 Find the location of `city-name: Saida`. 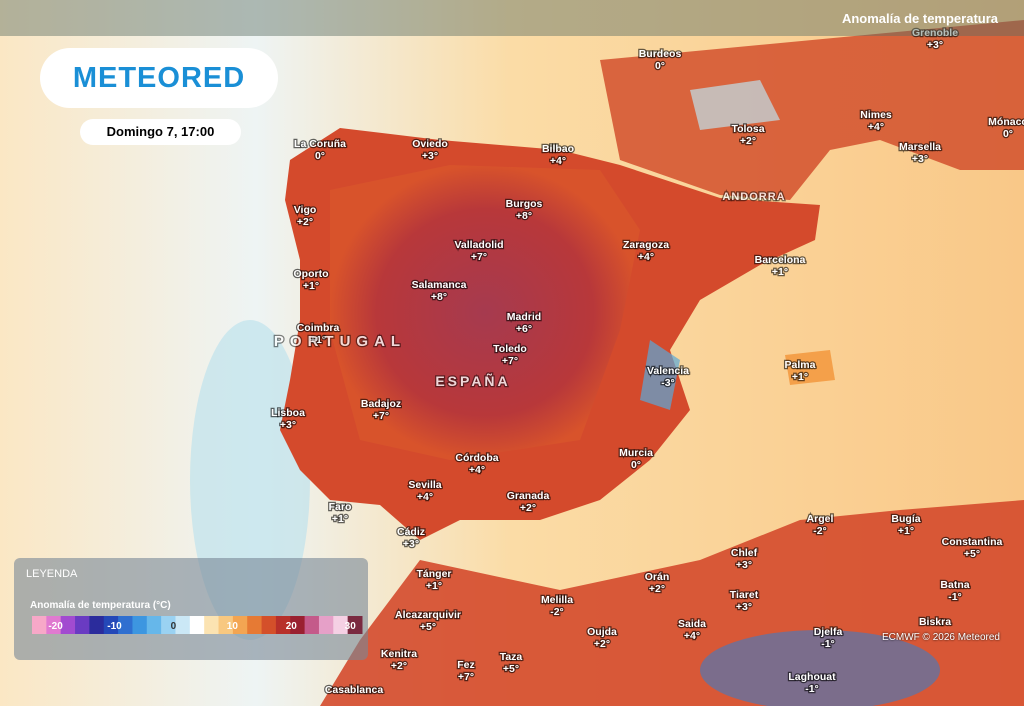

city-name: Saida is located at coordinates (692, 624).